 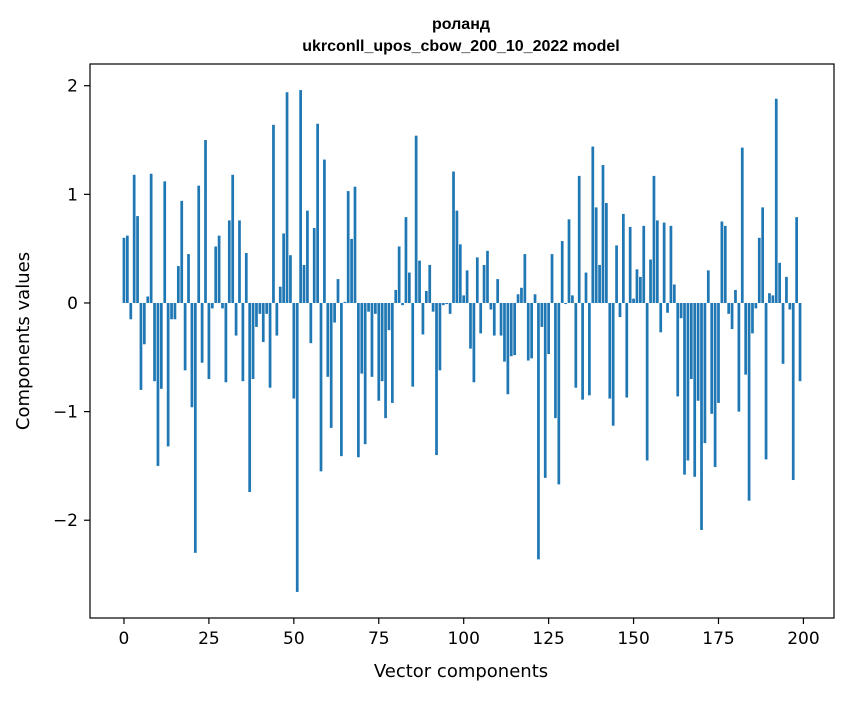 I want to click on chart-title: роланд, so click(x=461, y=24).